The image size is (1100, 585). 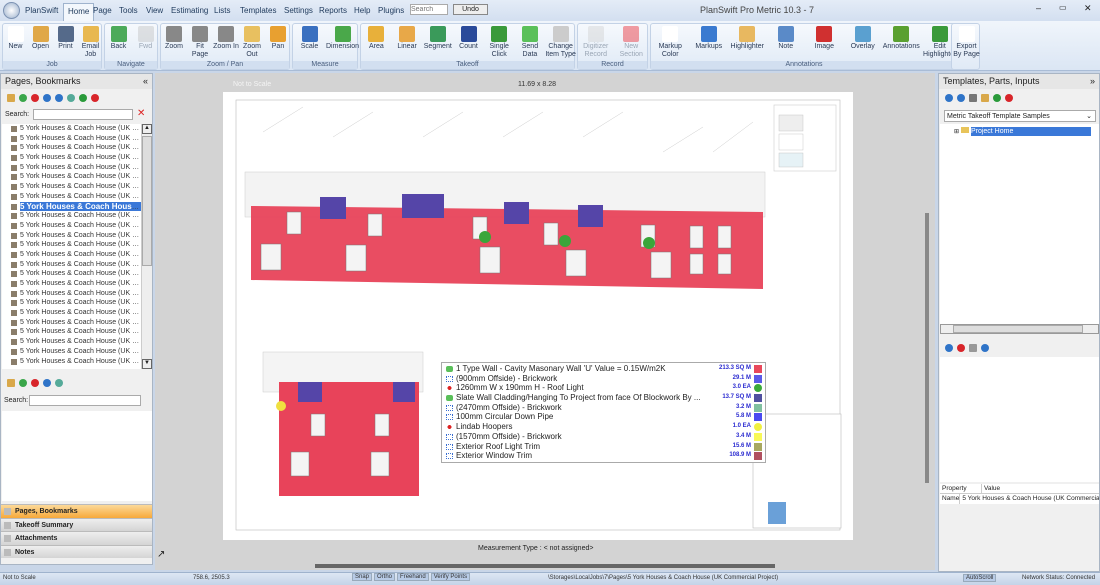 I want to click on pan-button: Pan, so click(x=278, y=38).